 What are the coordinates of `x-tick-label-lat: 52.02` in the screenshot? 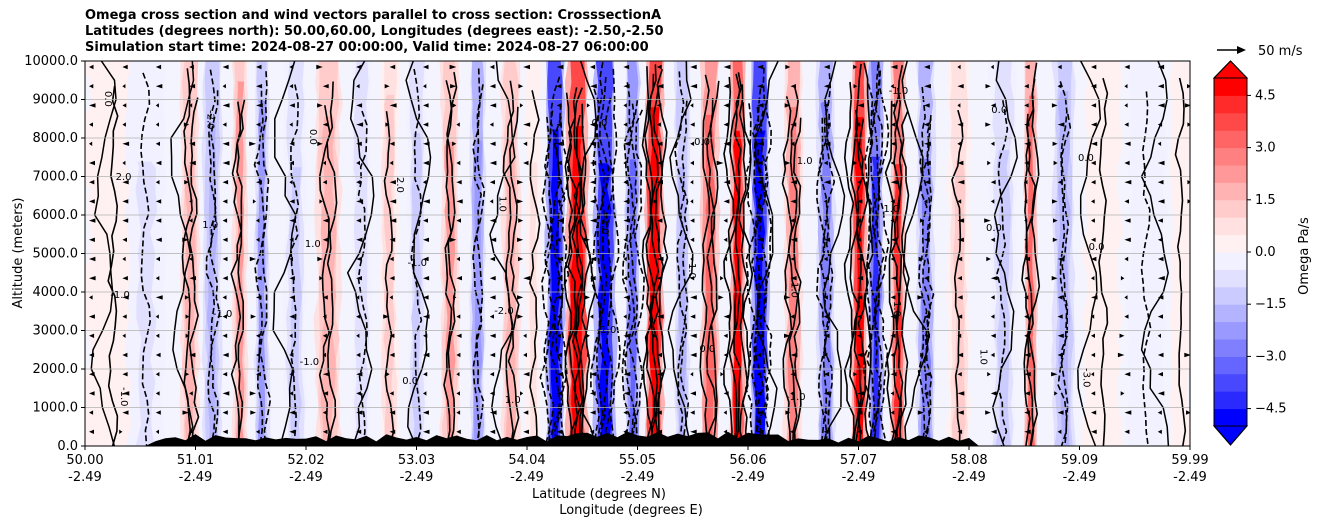 It's located at (305, 460).